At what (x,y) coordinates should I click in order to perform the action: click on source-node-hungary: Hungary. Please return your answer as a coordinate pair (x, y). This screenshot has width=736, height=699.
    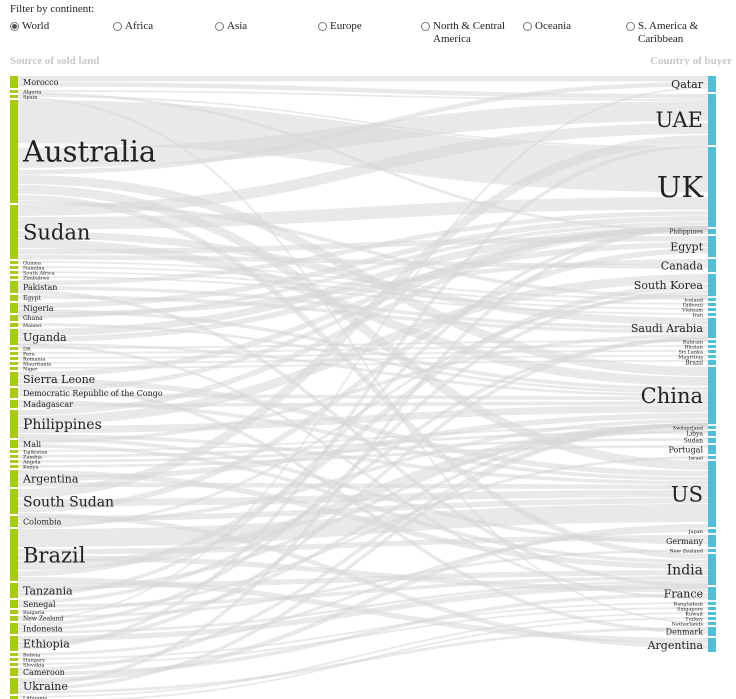
    Looking at the image, I should click on (27, 660).